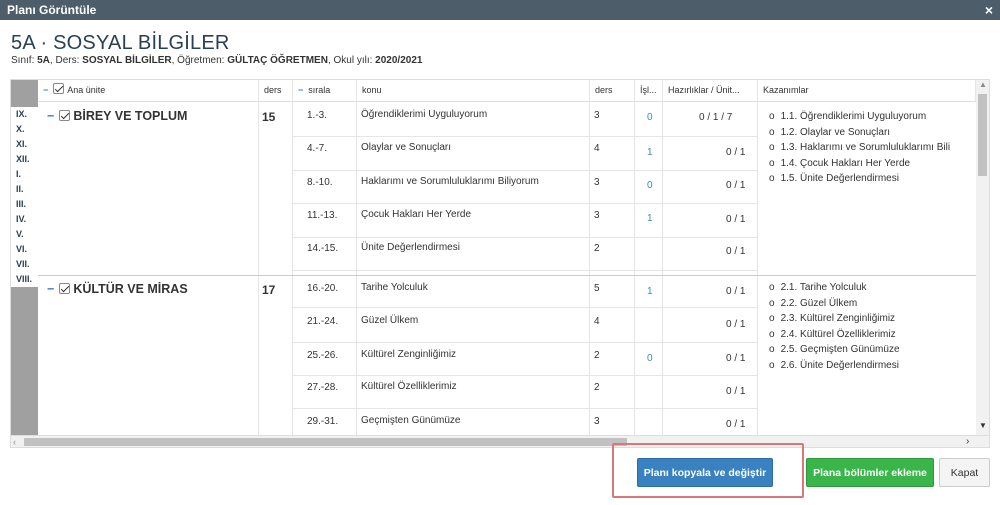  I want to click on row-sira: 27.-28., so click(323, 387).